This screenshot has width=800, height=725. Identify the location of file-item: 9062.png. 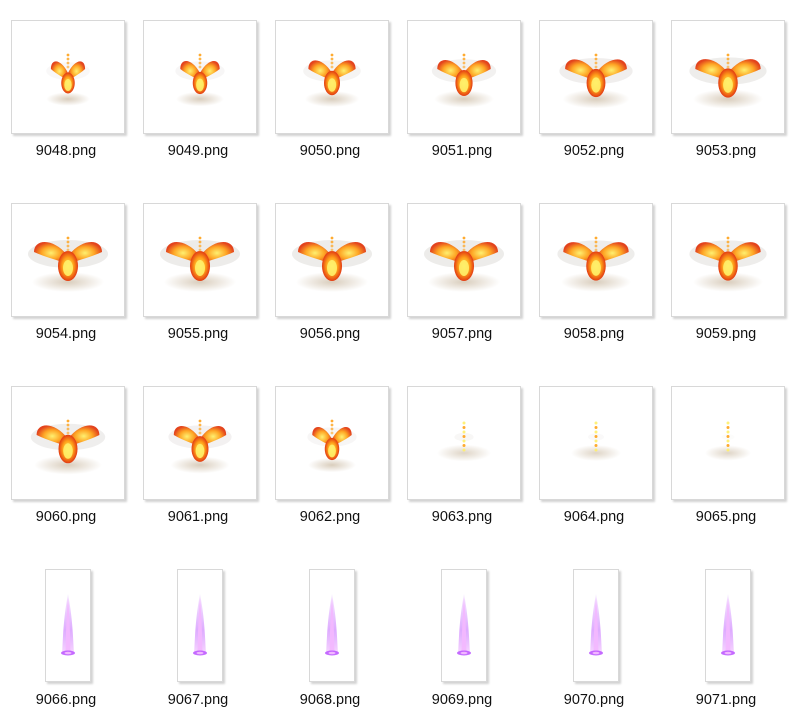
(330, 454).